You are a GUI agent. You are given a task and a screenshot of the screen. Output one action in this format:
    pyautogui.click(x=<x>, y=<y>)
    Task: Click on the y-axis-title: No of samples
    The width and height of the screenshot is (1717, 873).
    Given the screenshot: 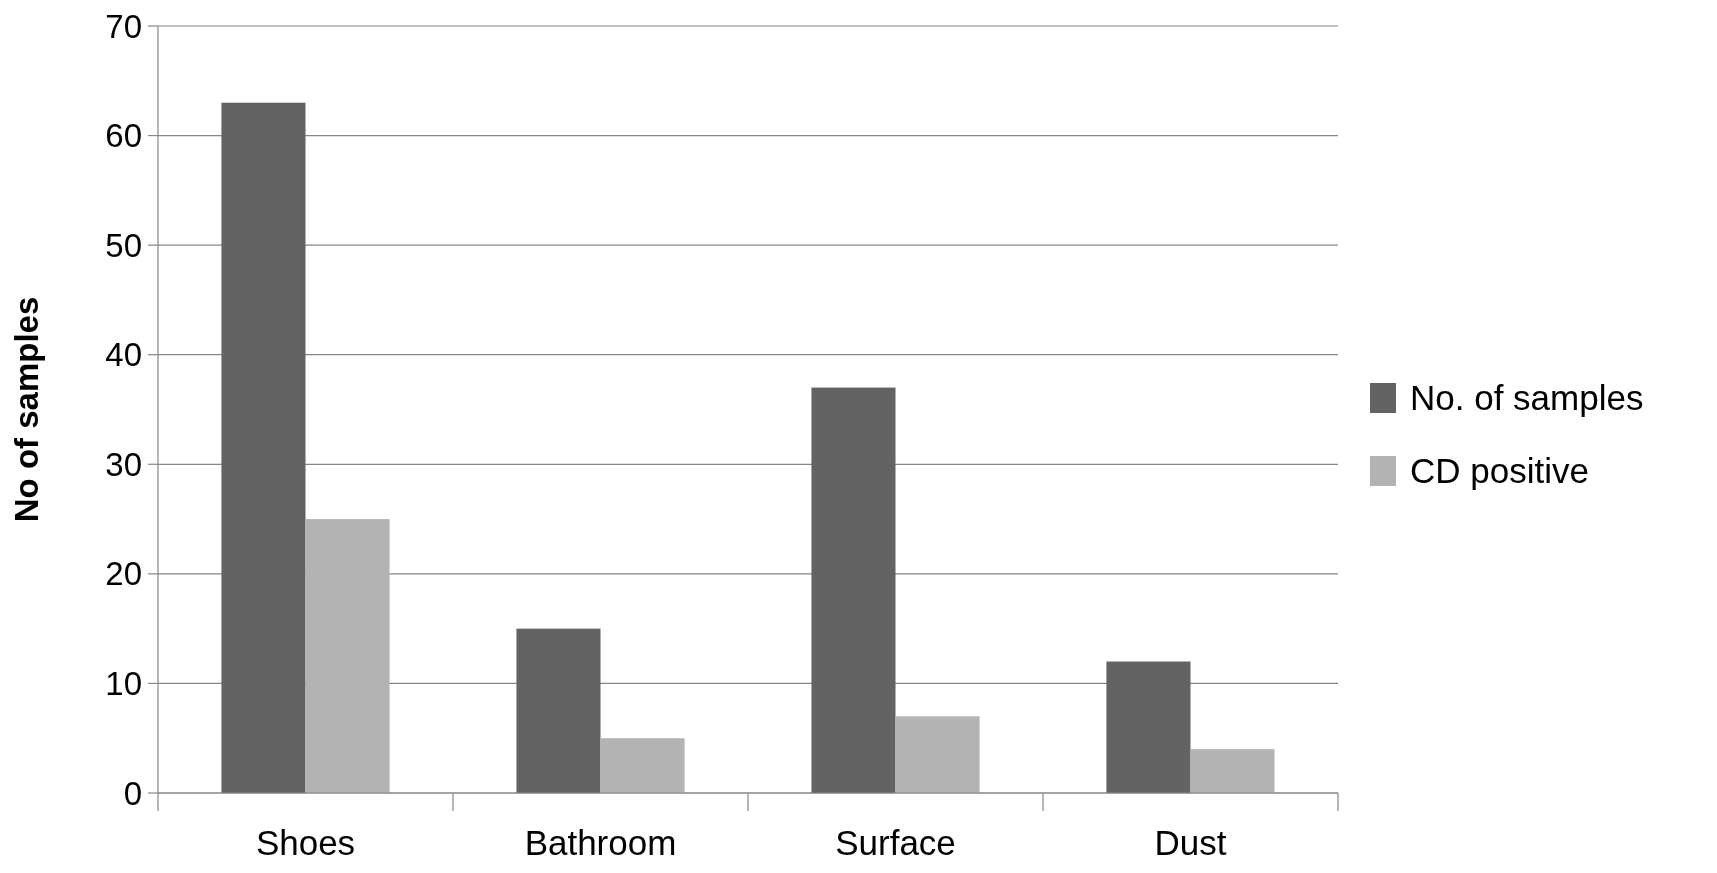 What is the action you would take?
    pyautogui.click(x=26, y=409)
    